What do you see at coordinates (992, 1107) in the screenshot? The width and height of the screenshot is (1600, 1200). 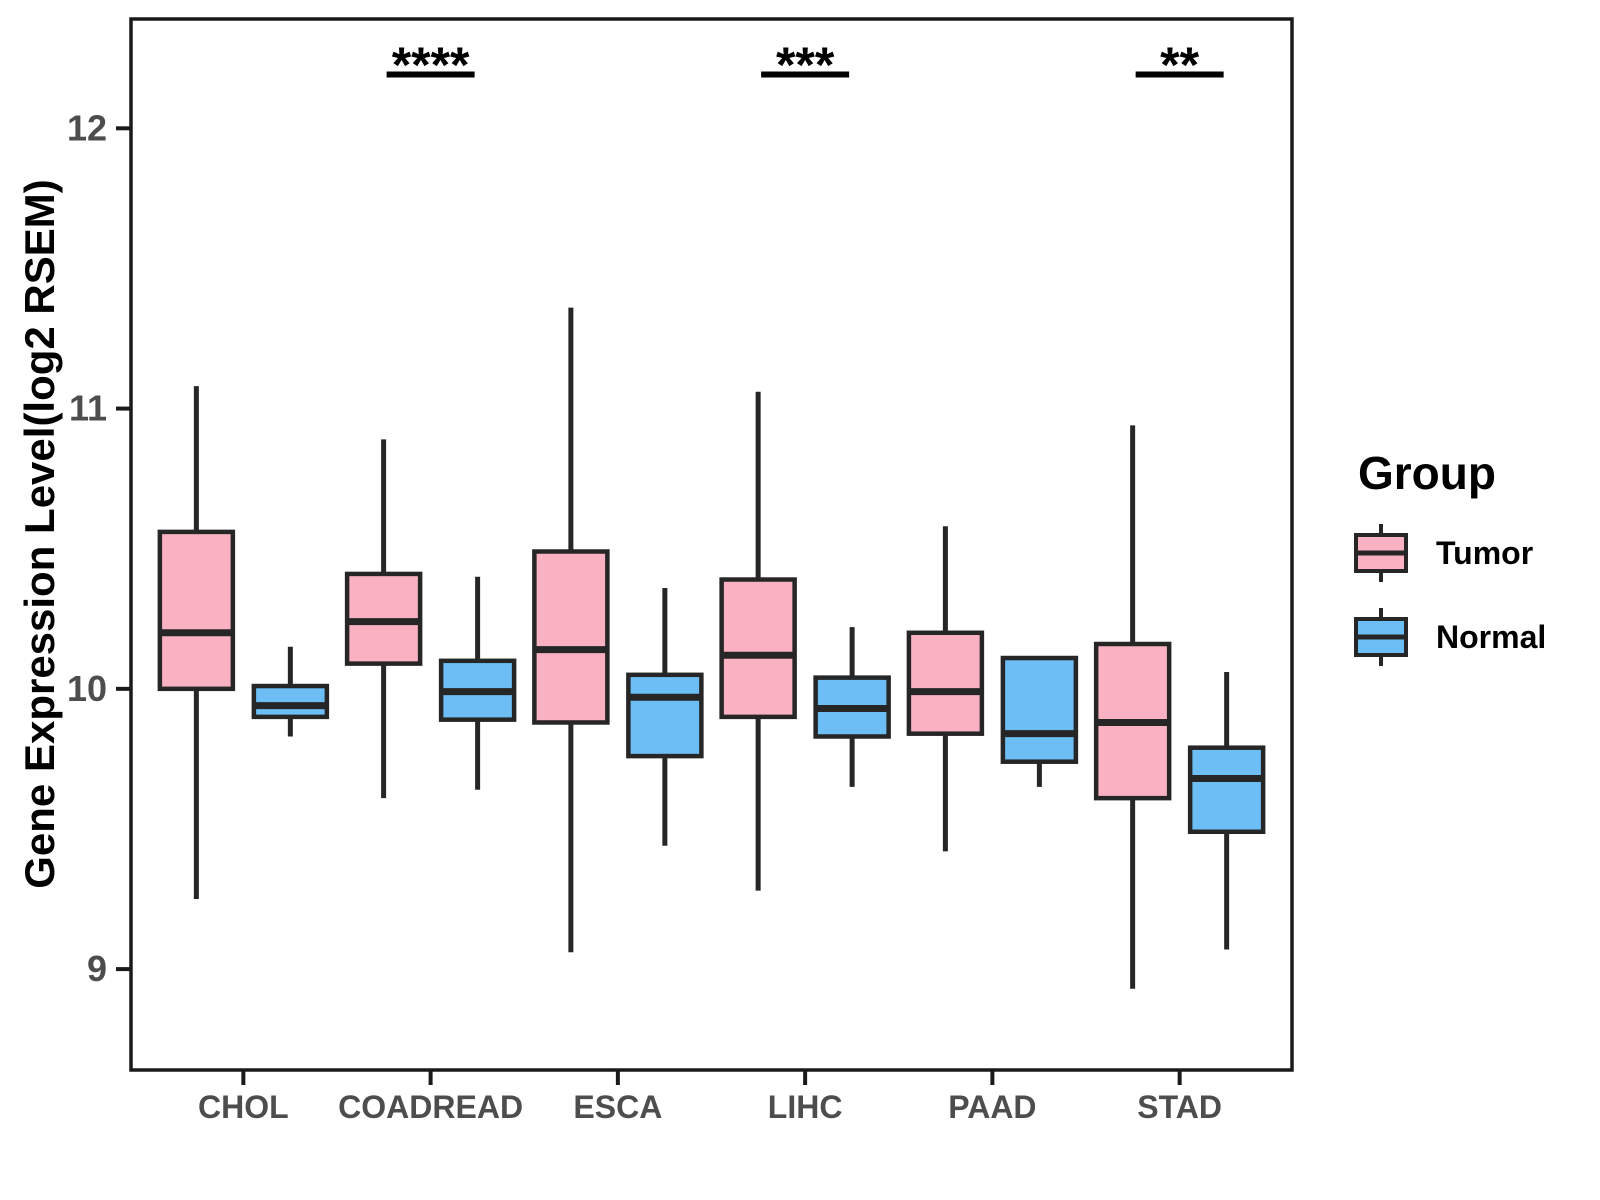 I see `x-tick-label-PAAD: PAAD` at bounding box center [992, 1107].